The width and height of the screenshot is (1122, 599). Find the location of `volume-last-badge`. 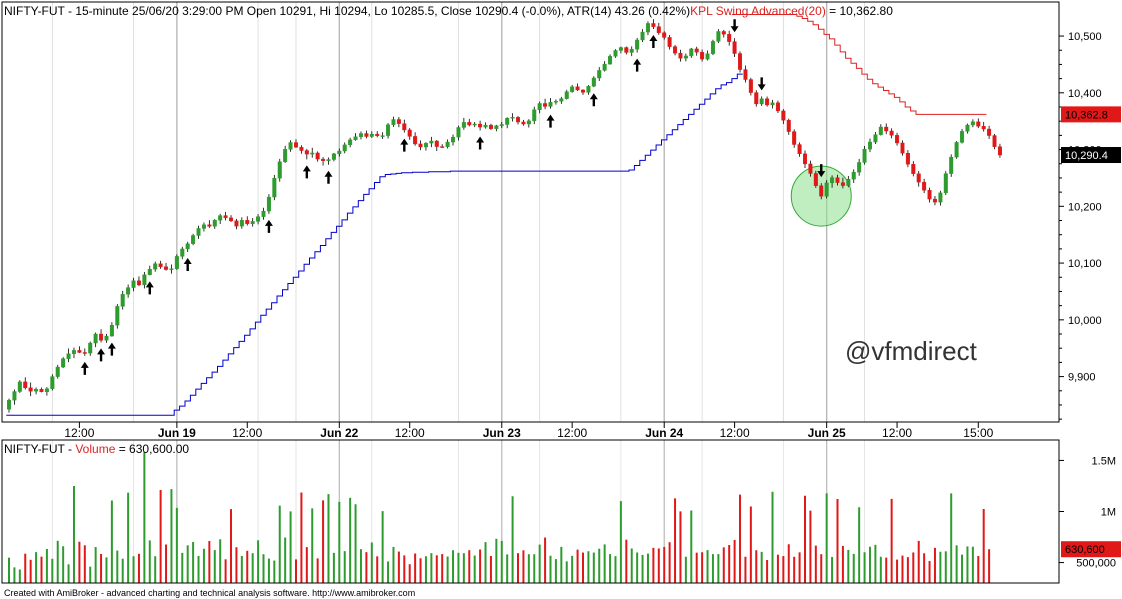

volume-last-badge is located at coordinates (1091, 549).